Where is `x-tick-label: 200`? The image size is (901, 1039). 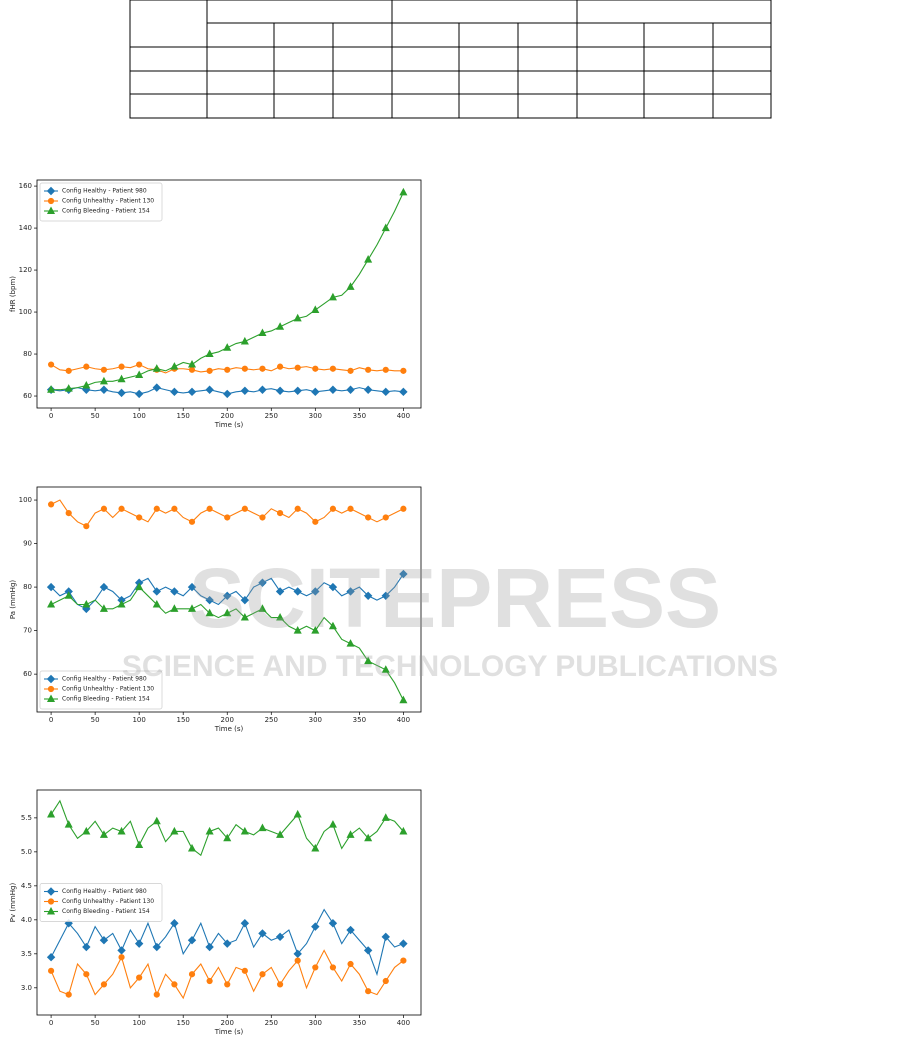 x-tick-label: 200 is located at coordinates (227, 1023).